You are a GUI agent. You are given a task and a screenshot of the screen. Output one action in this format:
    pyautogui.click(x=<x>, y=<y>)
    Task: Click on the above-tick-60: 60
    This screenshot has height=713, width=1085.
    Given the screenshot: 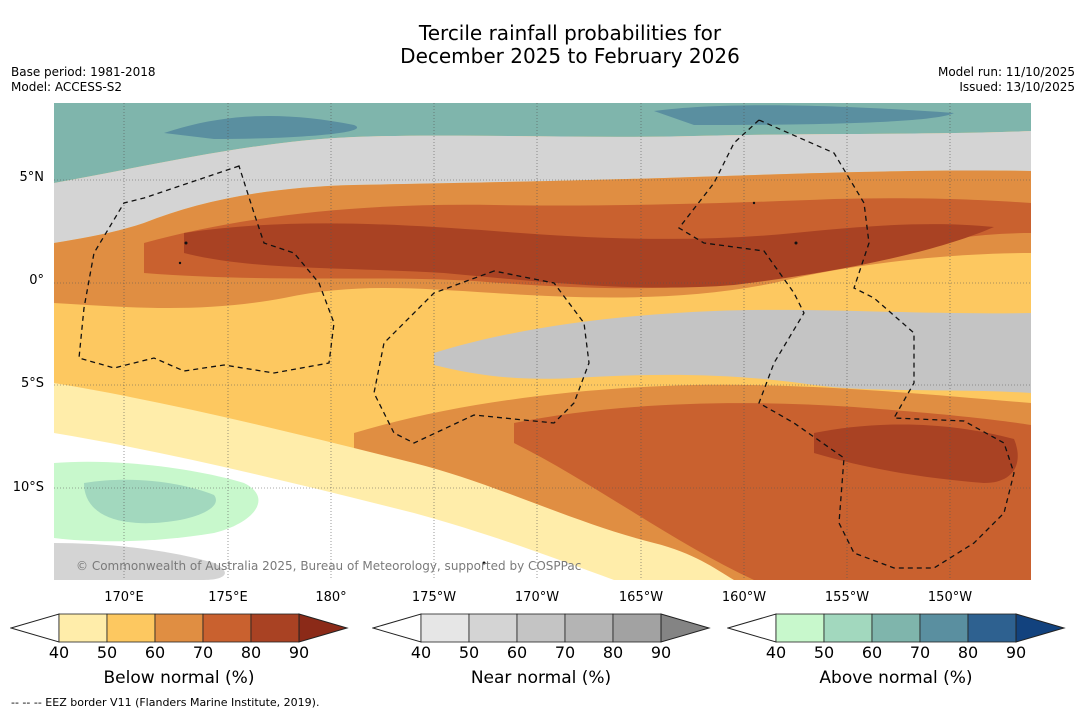 What is the action you would take?
    pyautogui.click(x=872, y=652)
    